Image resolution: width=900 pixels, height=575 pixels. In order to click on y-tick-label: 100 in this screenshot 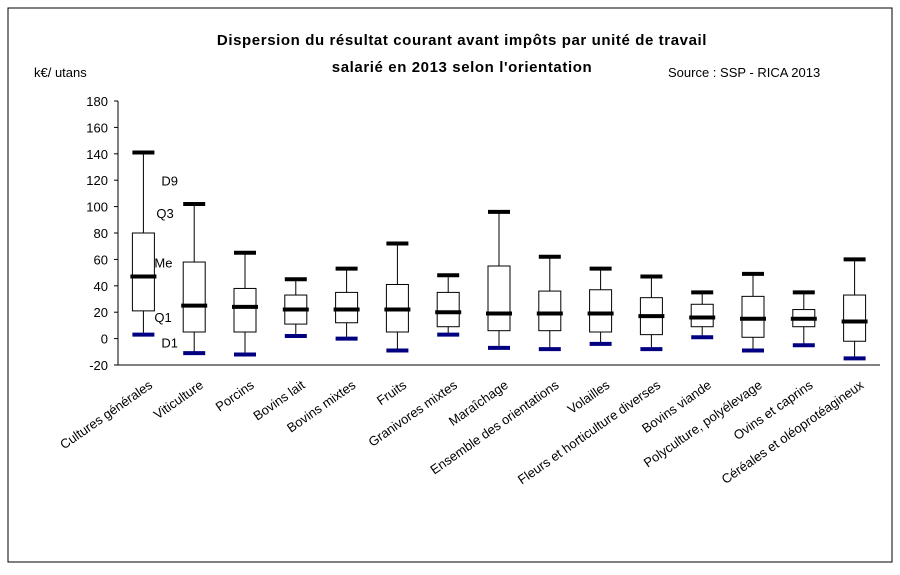, I will do `click(97, 207)`.